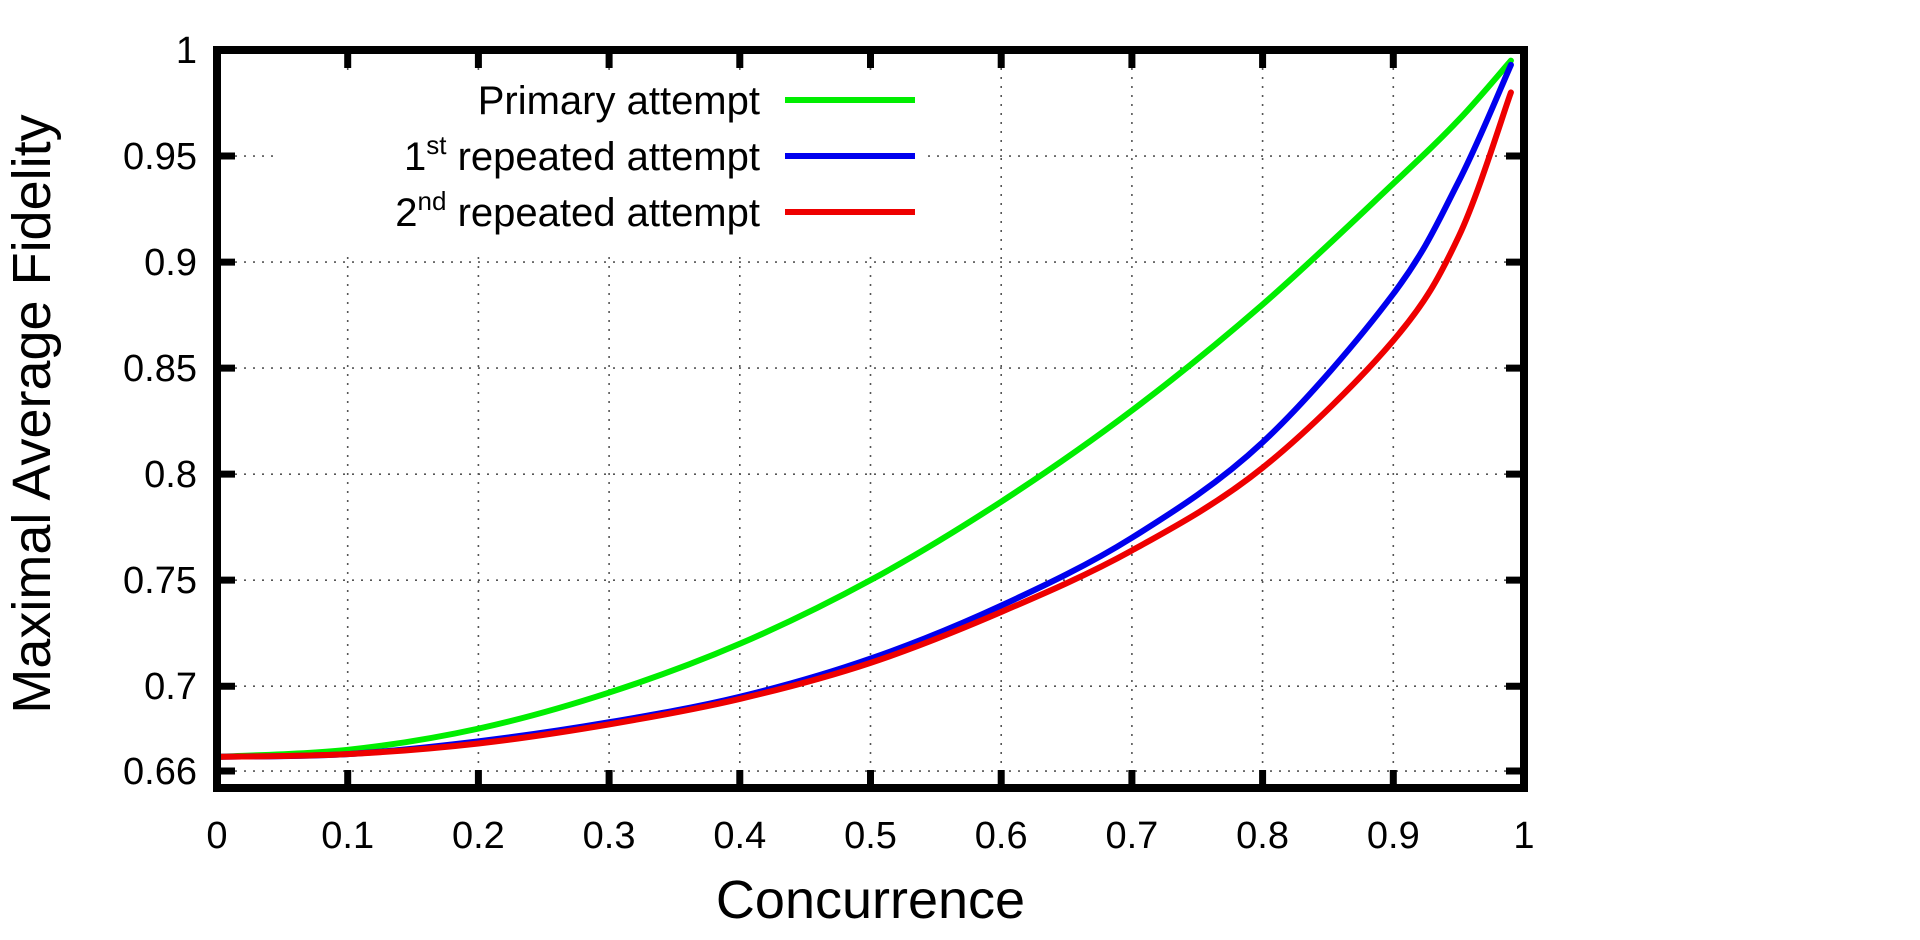 This screenshot has height=940, width=1920. Describe the element at coordinates (160, 772) in the screenshot. I see `y-tick-label: 0.66` at that location.